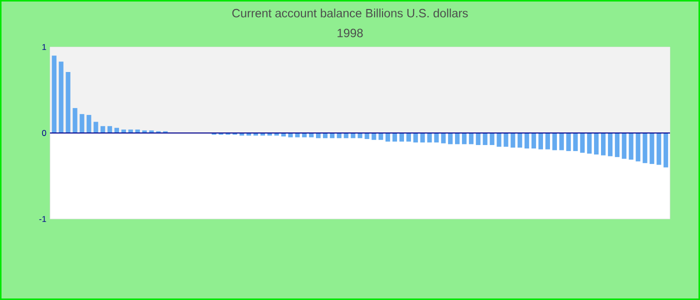 Image resolution: width=700 pixels, height=300 pixels. What do you see at coordinates (42, 219) in the screenshot?
I see `y-tick-label: -1` at bounding box center [42, 219].